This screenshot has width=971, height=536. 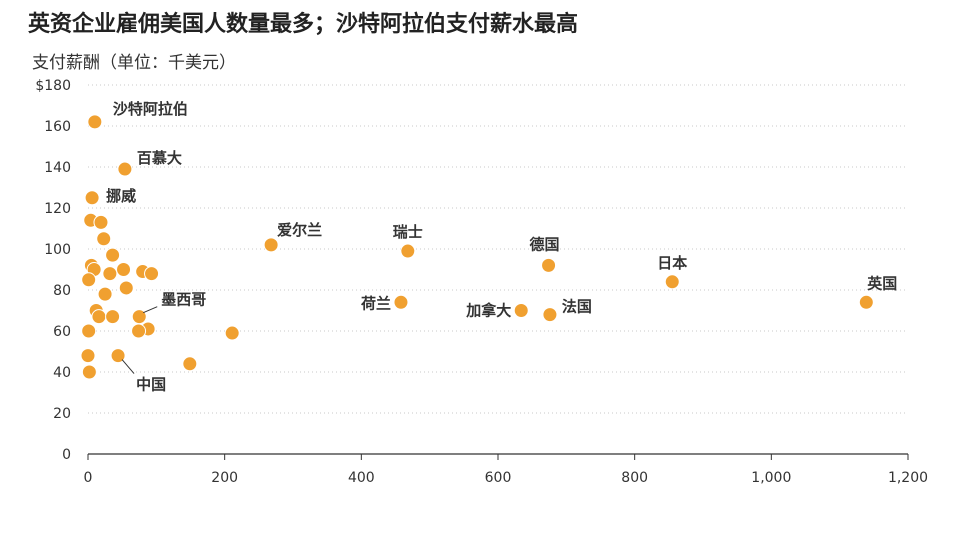 I want to click on x-tick-label: 200, so click(x=224, y=478).